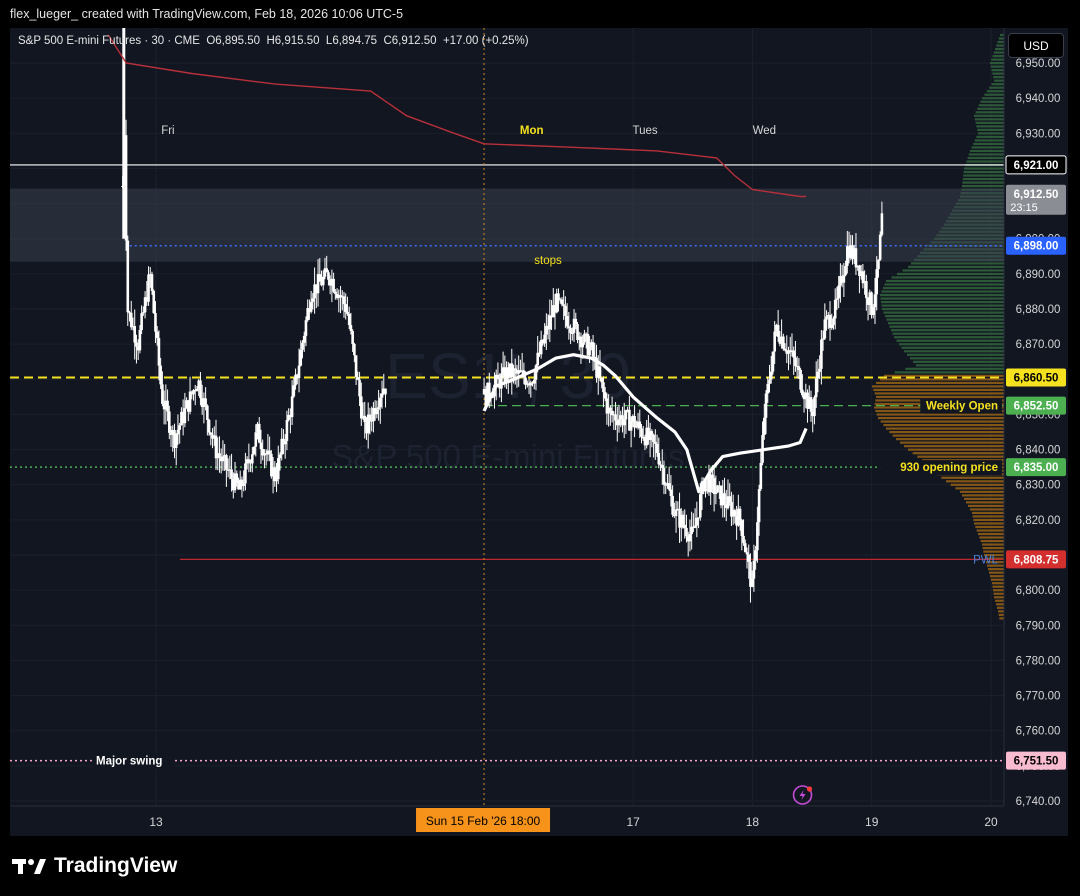 Image resolution: width=1080 pixels, height=896 pixels. What do you see at coordinates (1038, 451) in the screenshot?
I see `price-tick-label: 6,840.00` at bounding box center [1038, 451].